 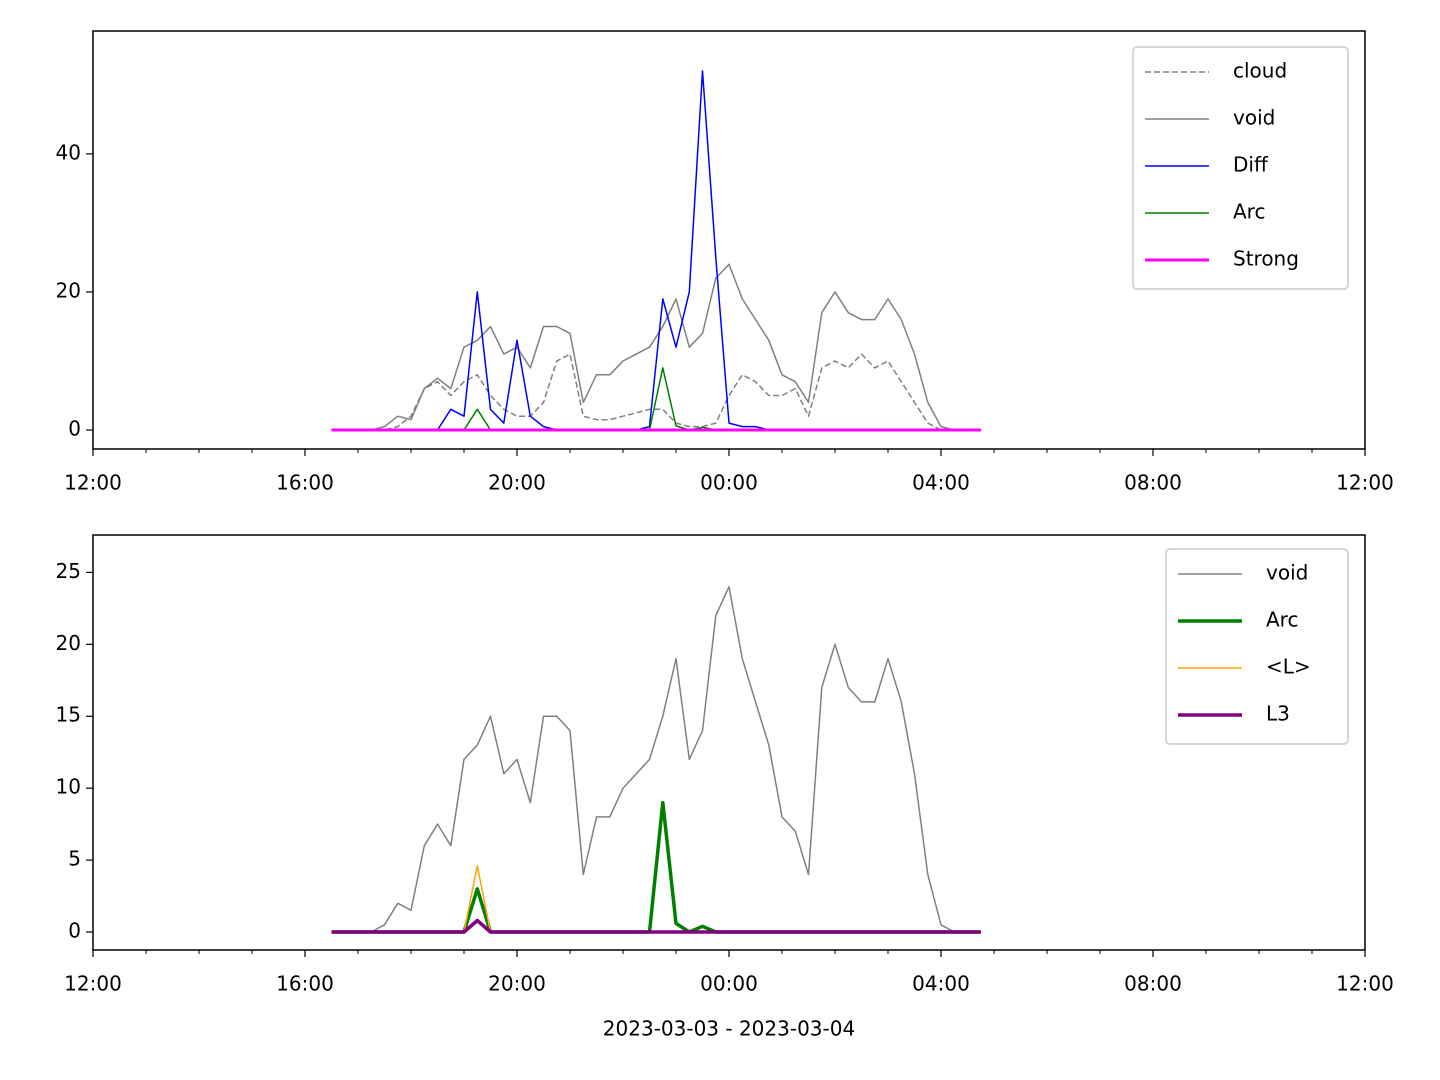 I want to click on legend-label: L3, so click(x=1278, y=714).